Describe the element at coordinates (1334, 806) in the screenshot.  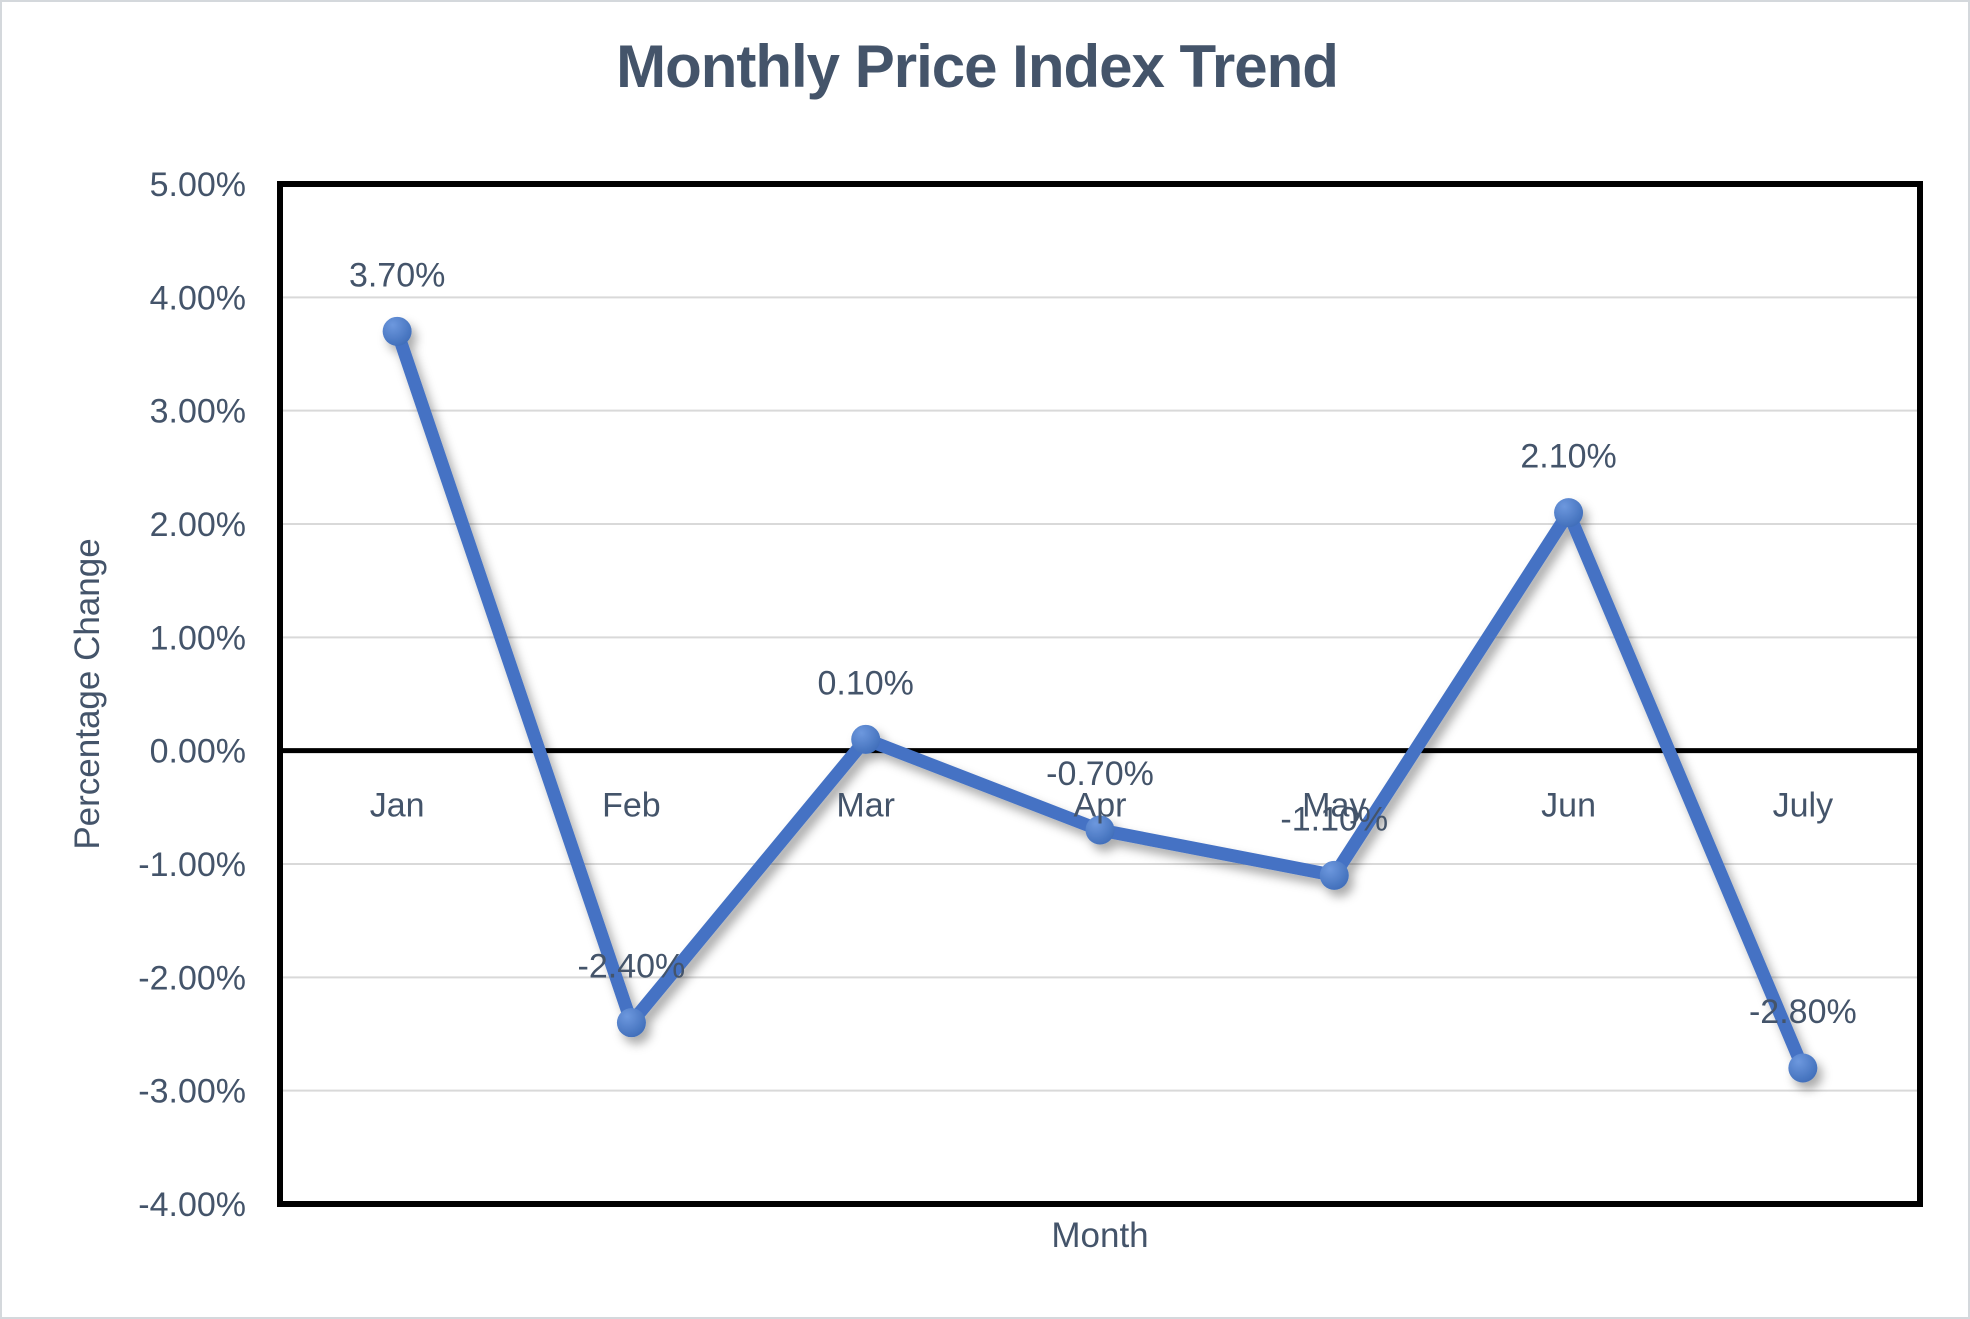
I see `x-category-label: May` at that location.